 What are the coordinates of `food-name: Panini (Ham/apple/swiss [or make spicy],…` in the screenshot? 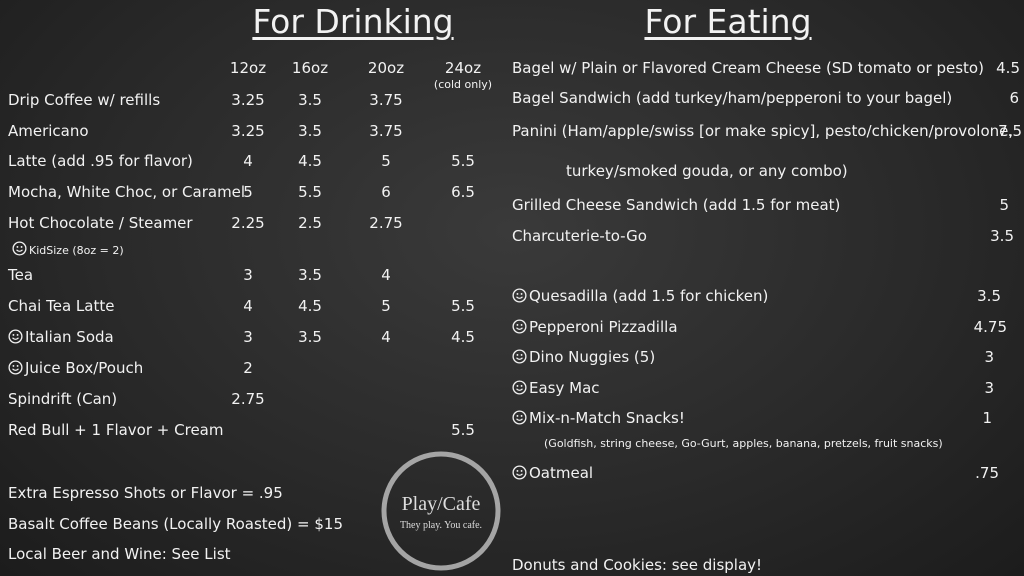 It's located at (762, 131).